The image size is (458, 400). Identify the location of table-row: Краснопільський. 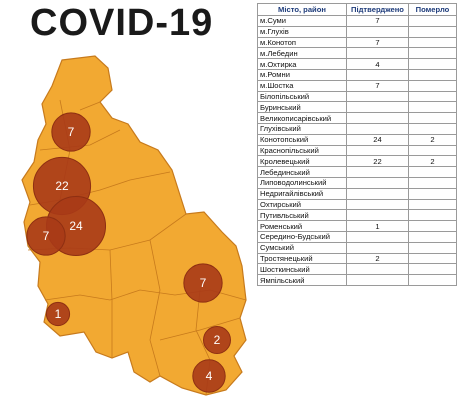
(357, 150).